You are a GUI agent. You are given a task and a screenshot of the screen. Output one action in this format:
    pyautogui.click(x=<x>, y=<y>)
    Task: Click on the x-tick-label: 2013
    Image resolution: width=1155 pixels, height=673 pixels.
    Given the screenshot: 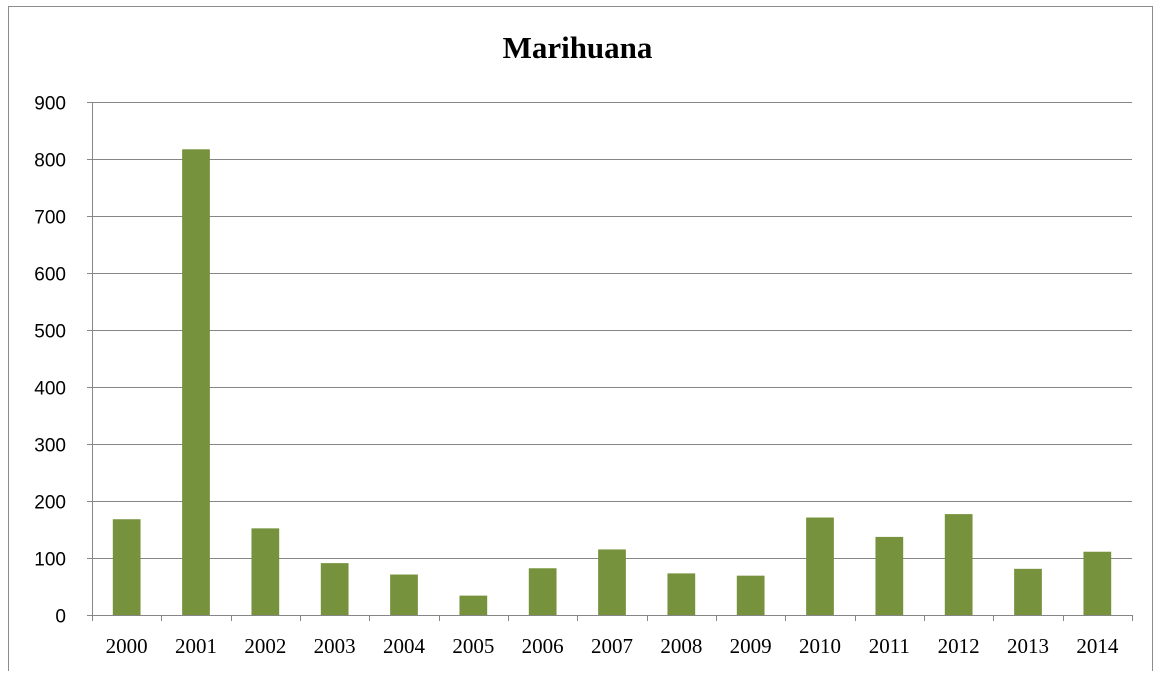 What is the action you would take?
    pyautogui.click(x=1028, y=646)
    